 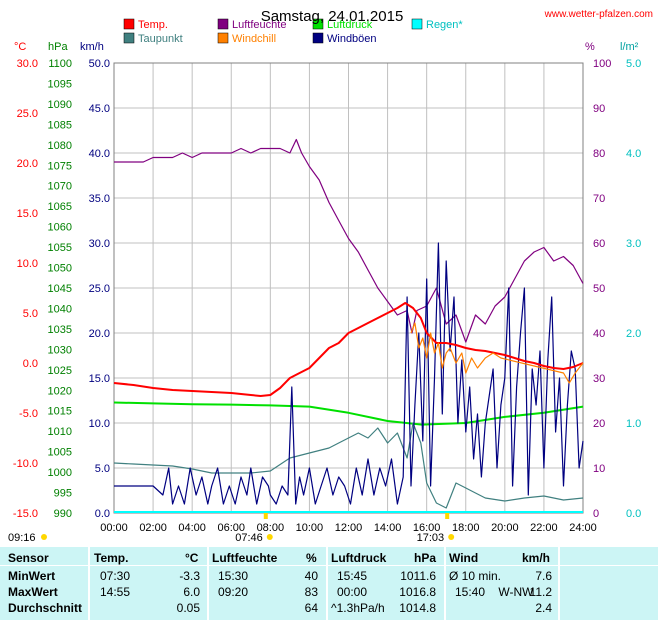 What do you see at coordinates (352, 592) in the screenshot?
I see `row-max-press-time: 00:00` at bounding box center [352, 592].